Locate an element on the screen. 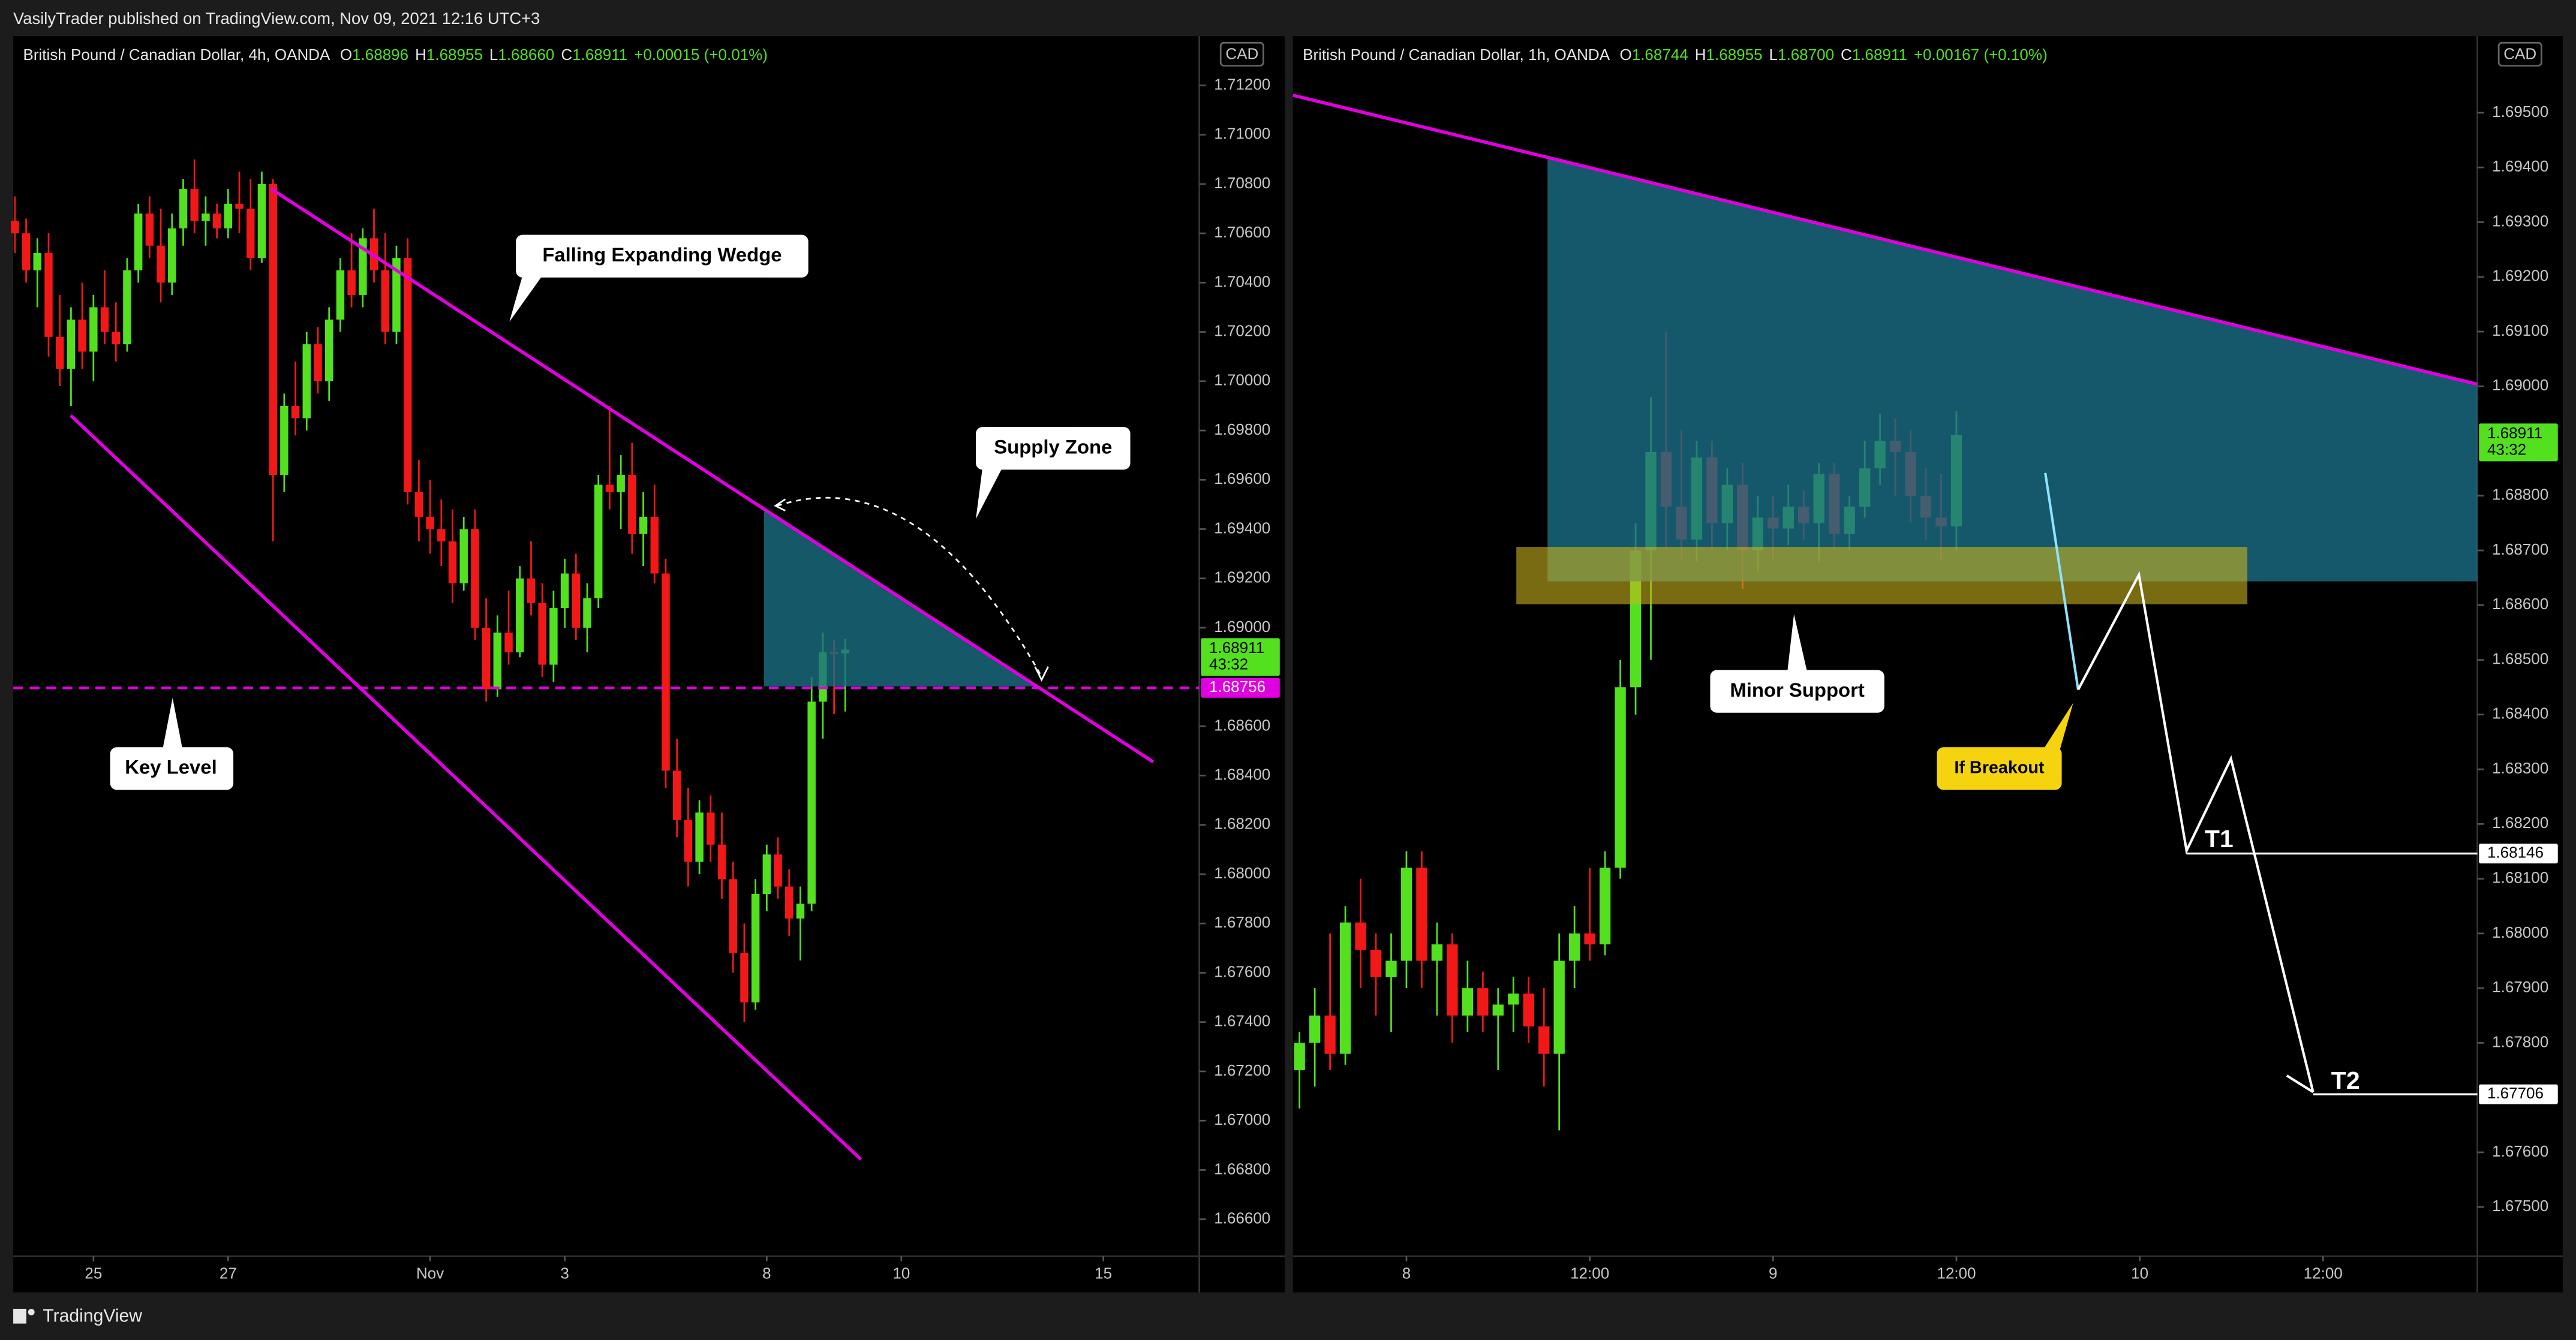  legend-change: +0.00167 (+0.10%) is located at coordinates (1981, 55).